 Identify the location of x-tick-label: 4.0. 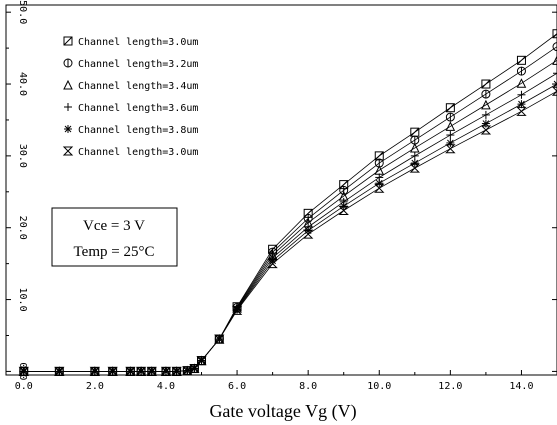
(166, 386).